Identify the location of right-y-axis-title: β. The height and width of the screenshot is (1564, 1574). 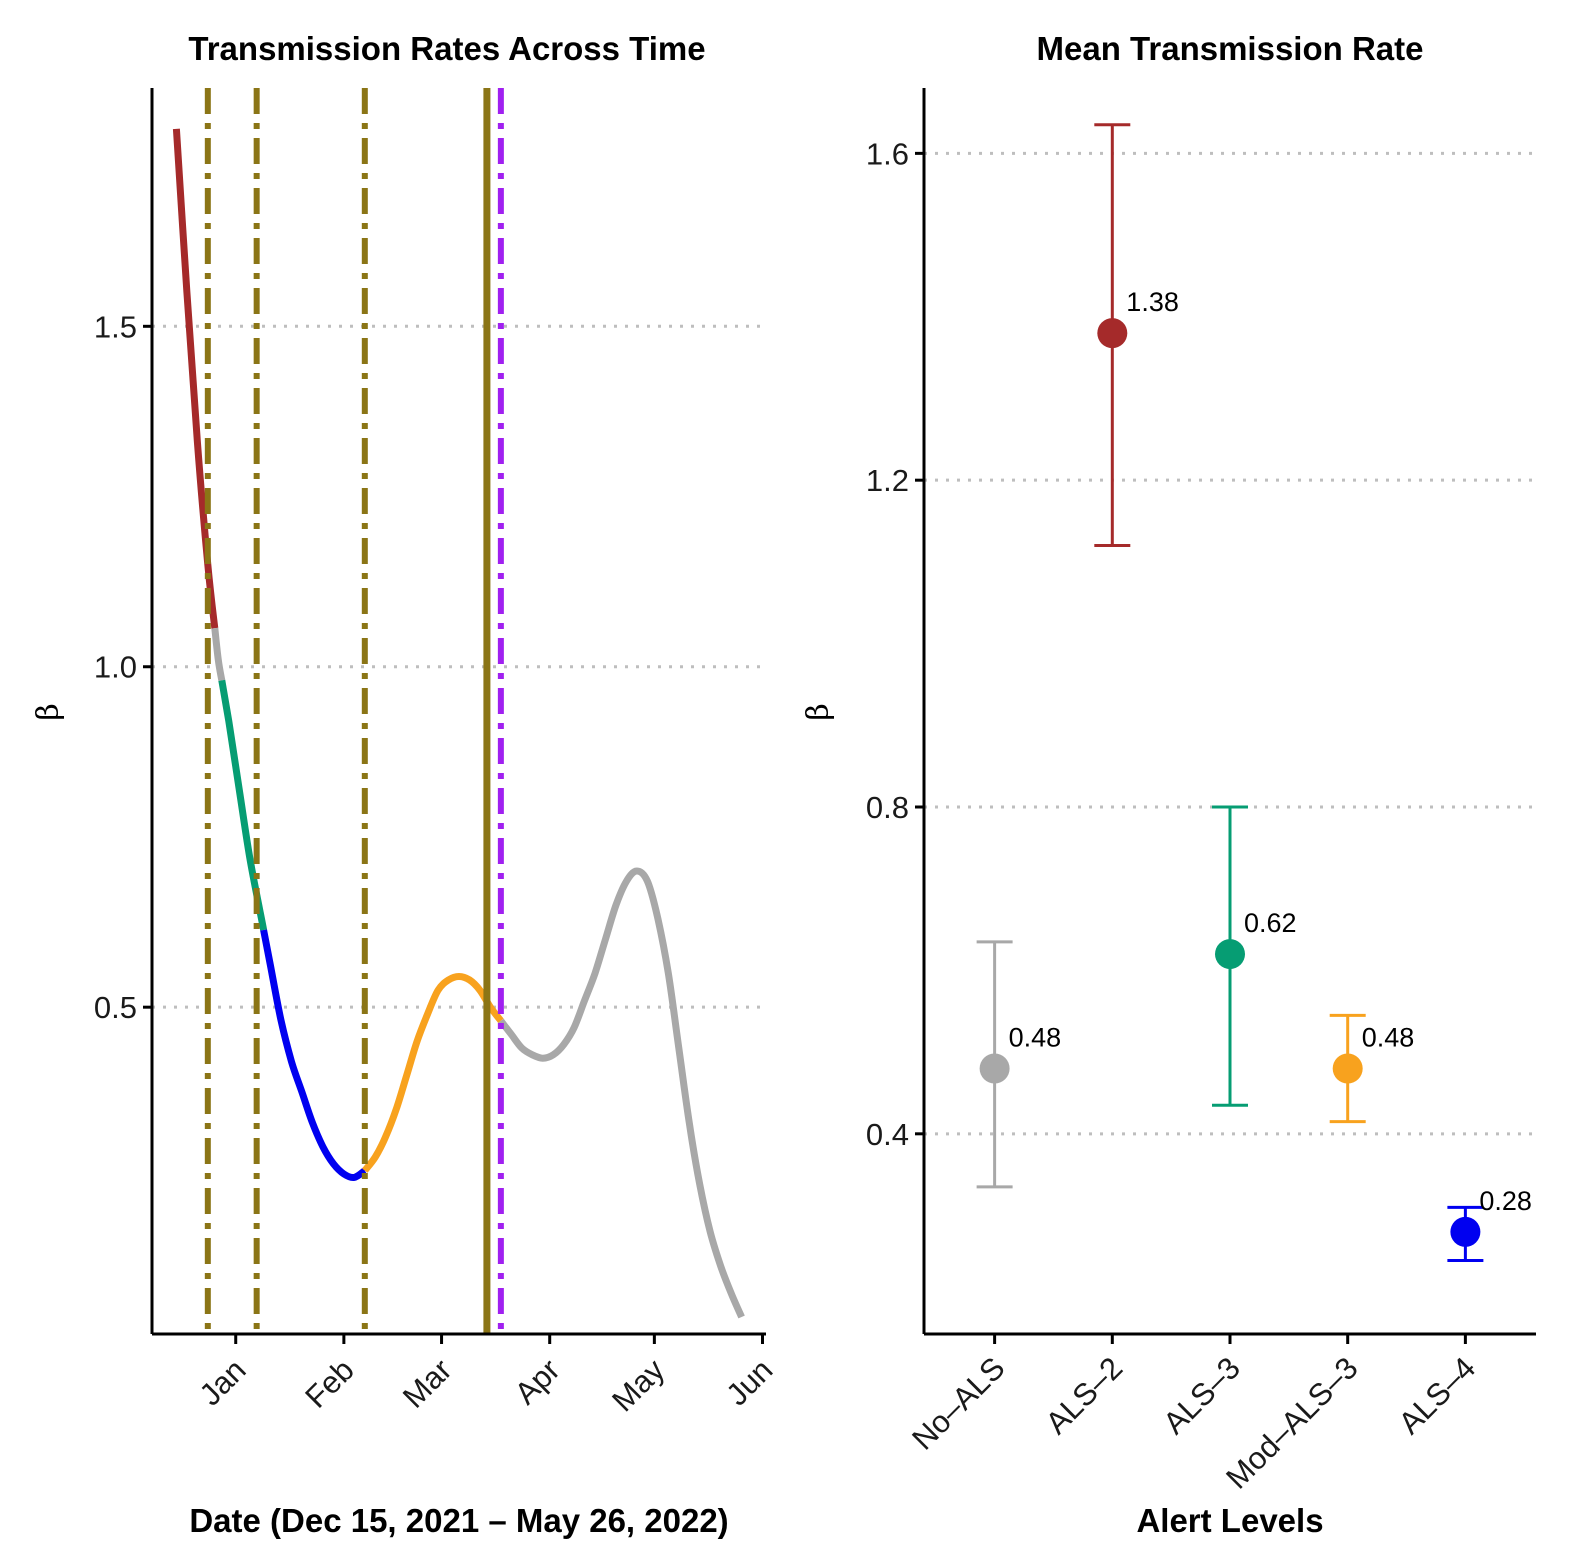
(818, 711).